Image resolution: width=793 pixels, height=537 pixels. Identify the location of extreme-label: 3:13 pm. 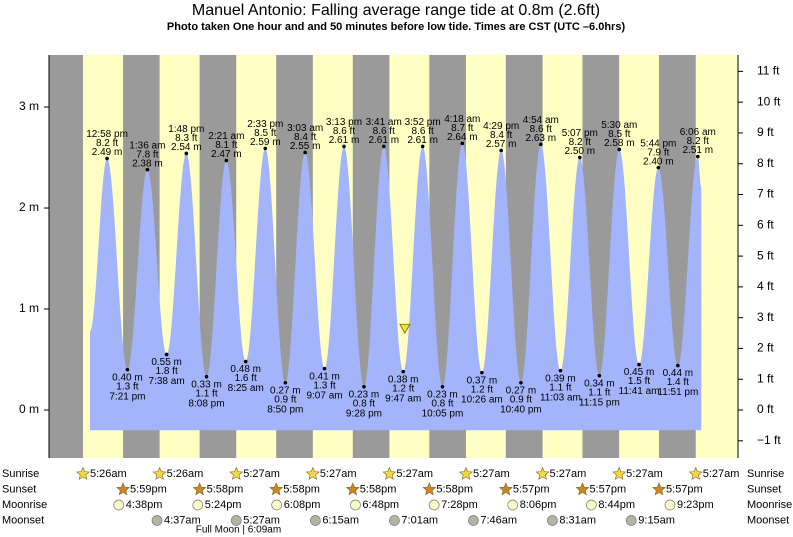
(344, 122).